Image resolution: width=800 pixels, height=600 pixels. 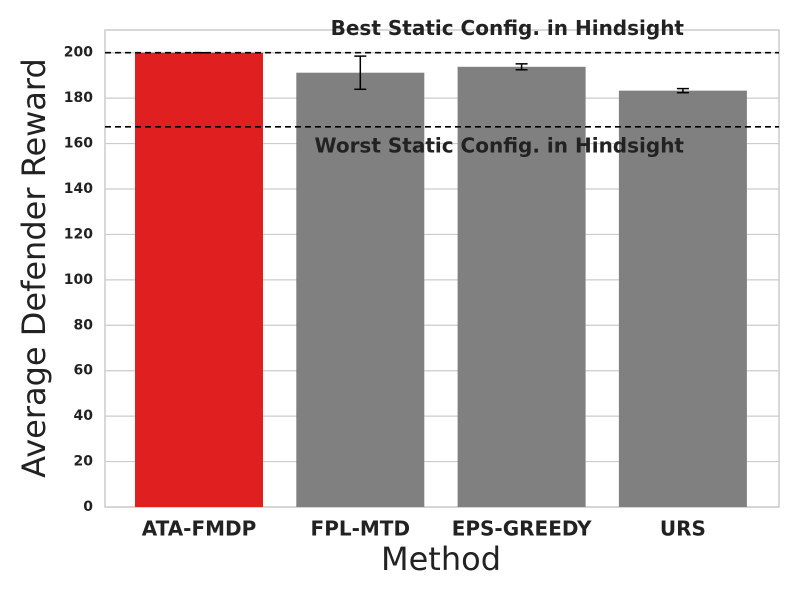 I want to click on y-tick-label: 80, so click(x=84, y=325).